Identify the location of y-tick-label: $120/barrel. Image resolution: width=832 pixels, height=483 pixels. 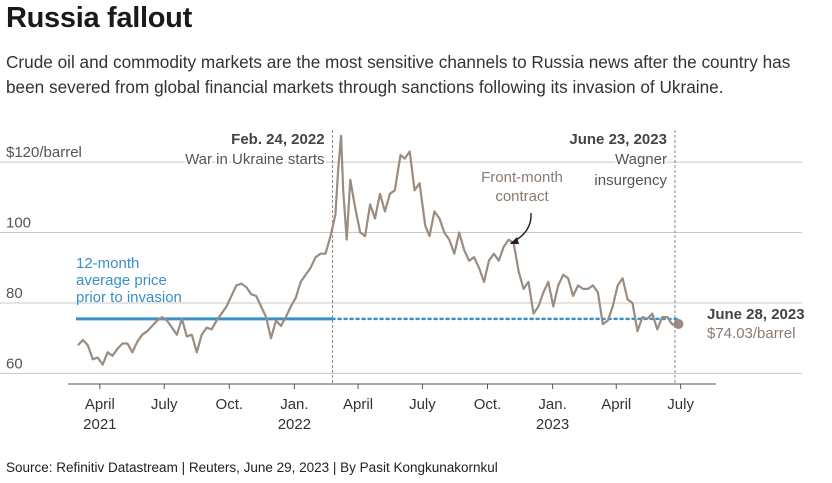
(44, 152).